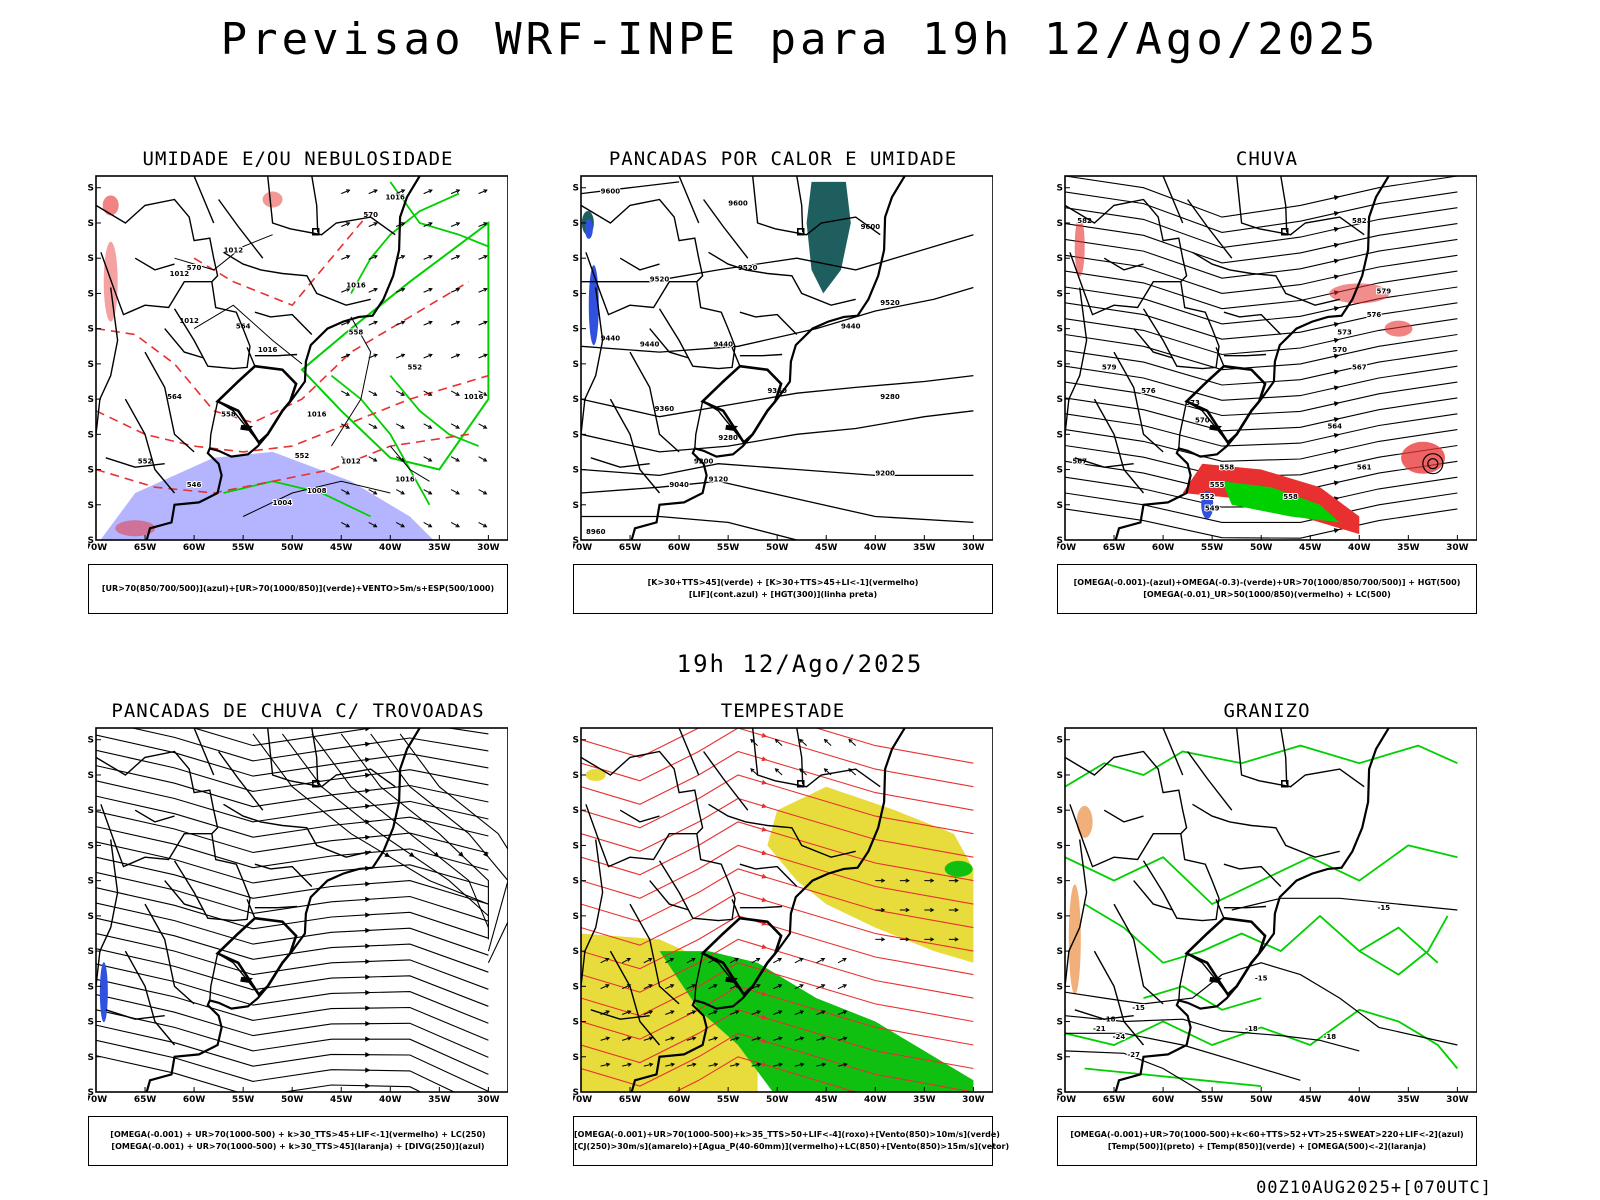 This screenshot has width=1600, height=1200. Describe the element at coordinates (1207, 504) in the screenshot. I see `rain-area-blue` at that location.